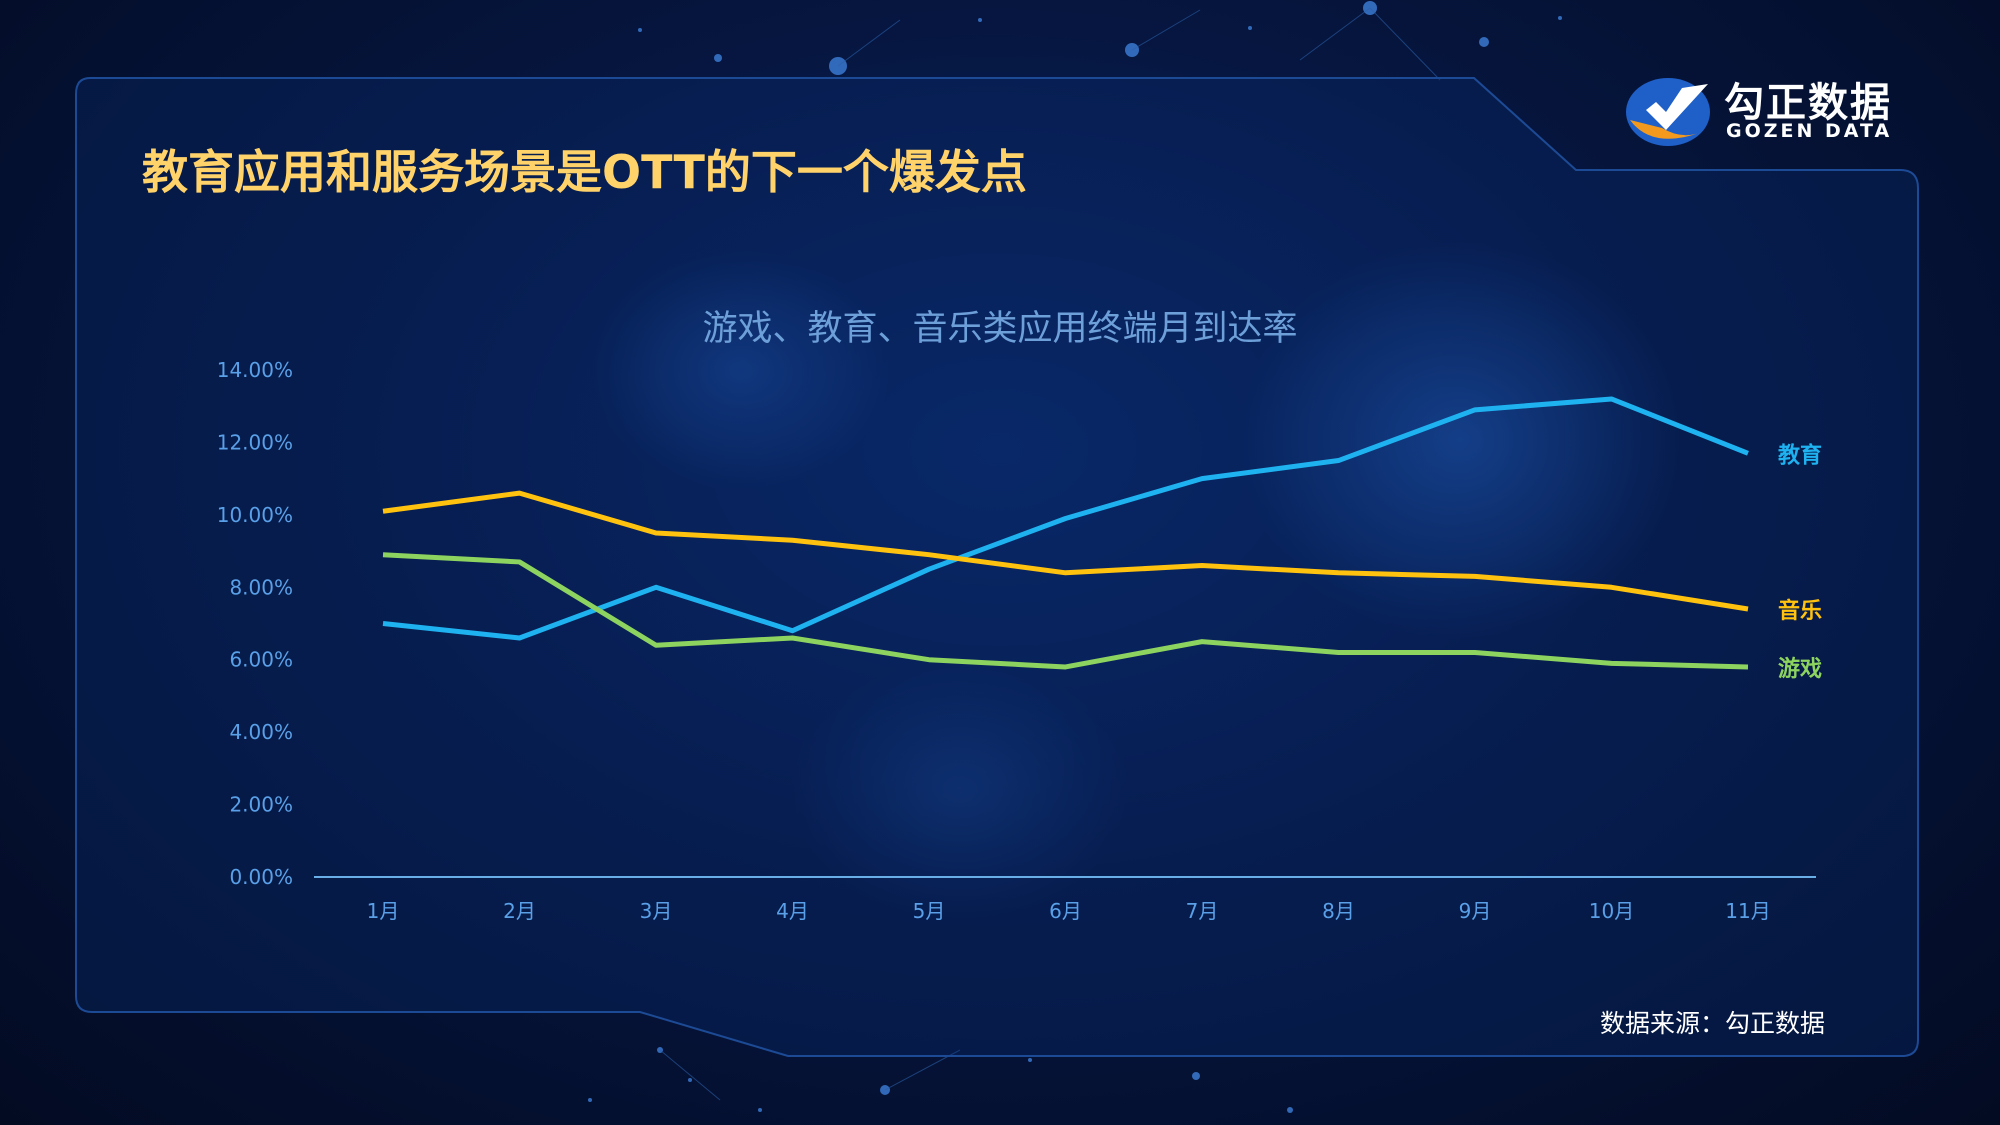 Image resolution: width=2000 pixels, height=1125 pixels. What do you see at coordinates (1809, 131) in the screenshot?
I see `logo-english: GOZEN DATA` at bounding box center [1809, 131].